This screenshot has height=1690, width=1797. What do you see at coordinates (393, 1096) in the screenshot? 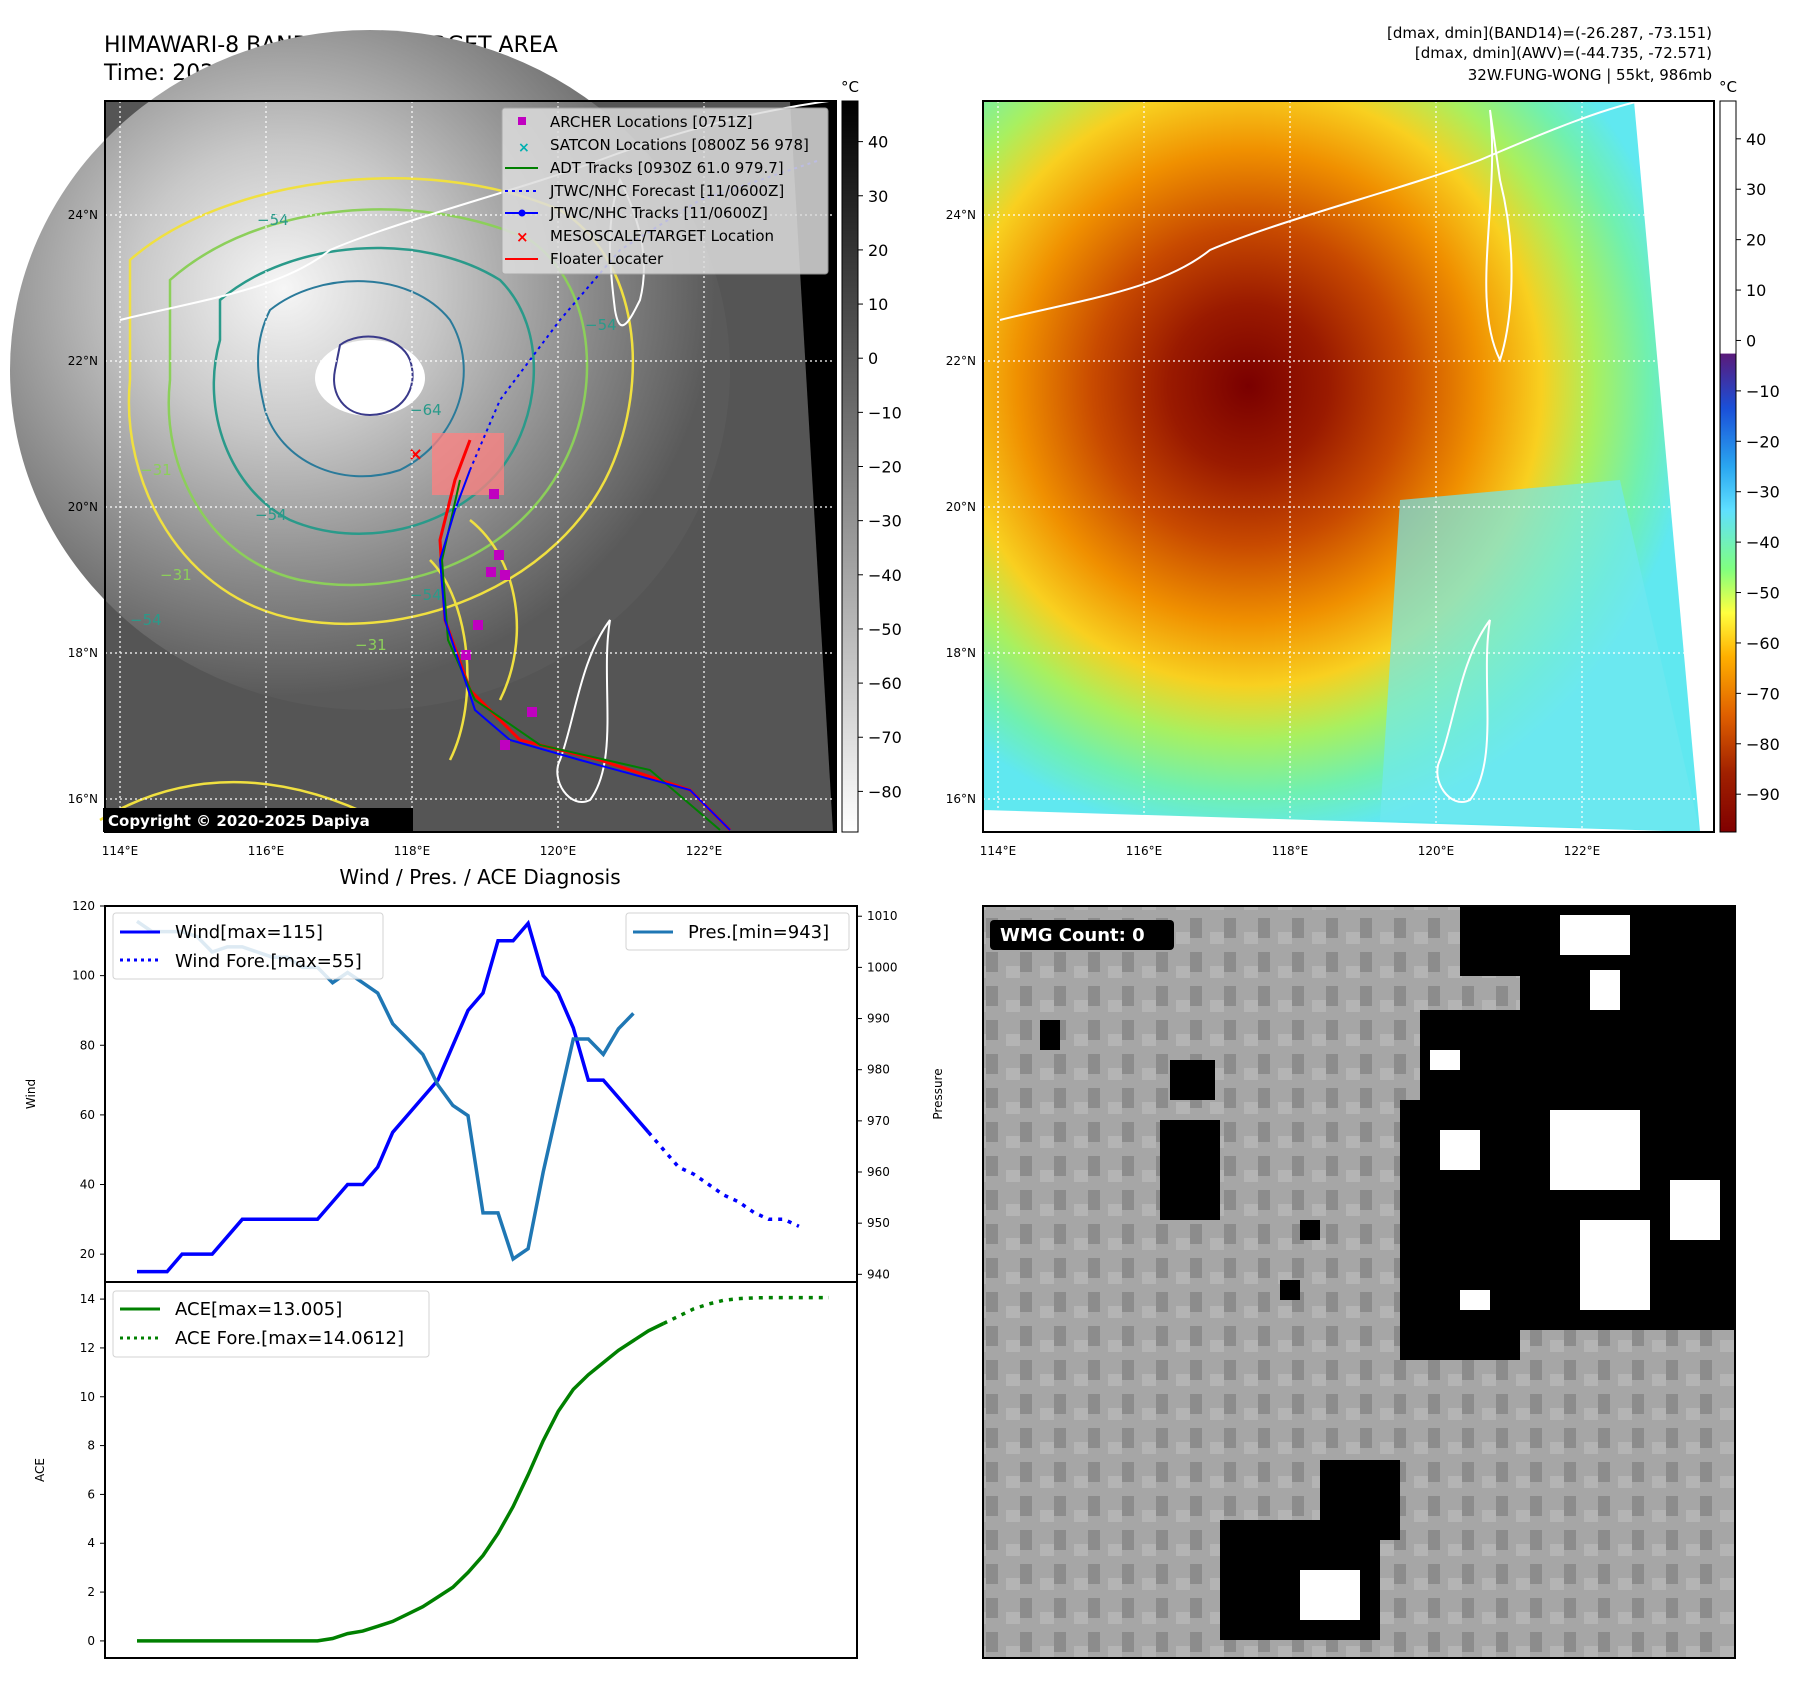
I see `wind-series-line` at bounding box center [393, 1096].